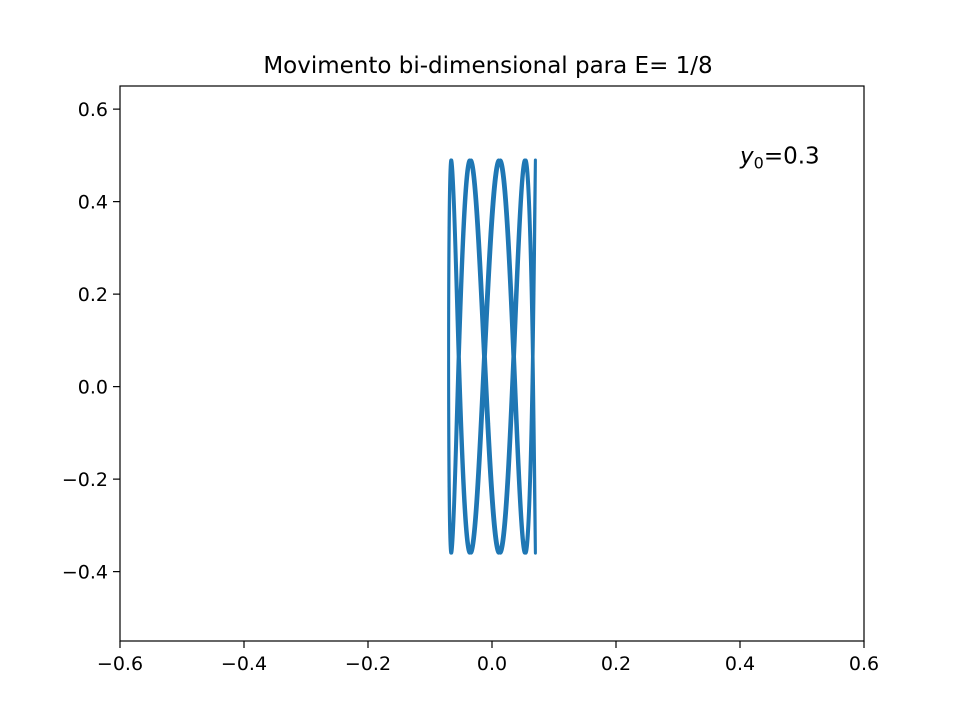 The image size is (960, 720). I want to click on x-tick-label: −0.6, so click(120, 664).